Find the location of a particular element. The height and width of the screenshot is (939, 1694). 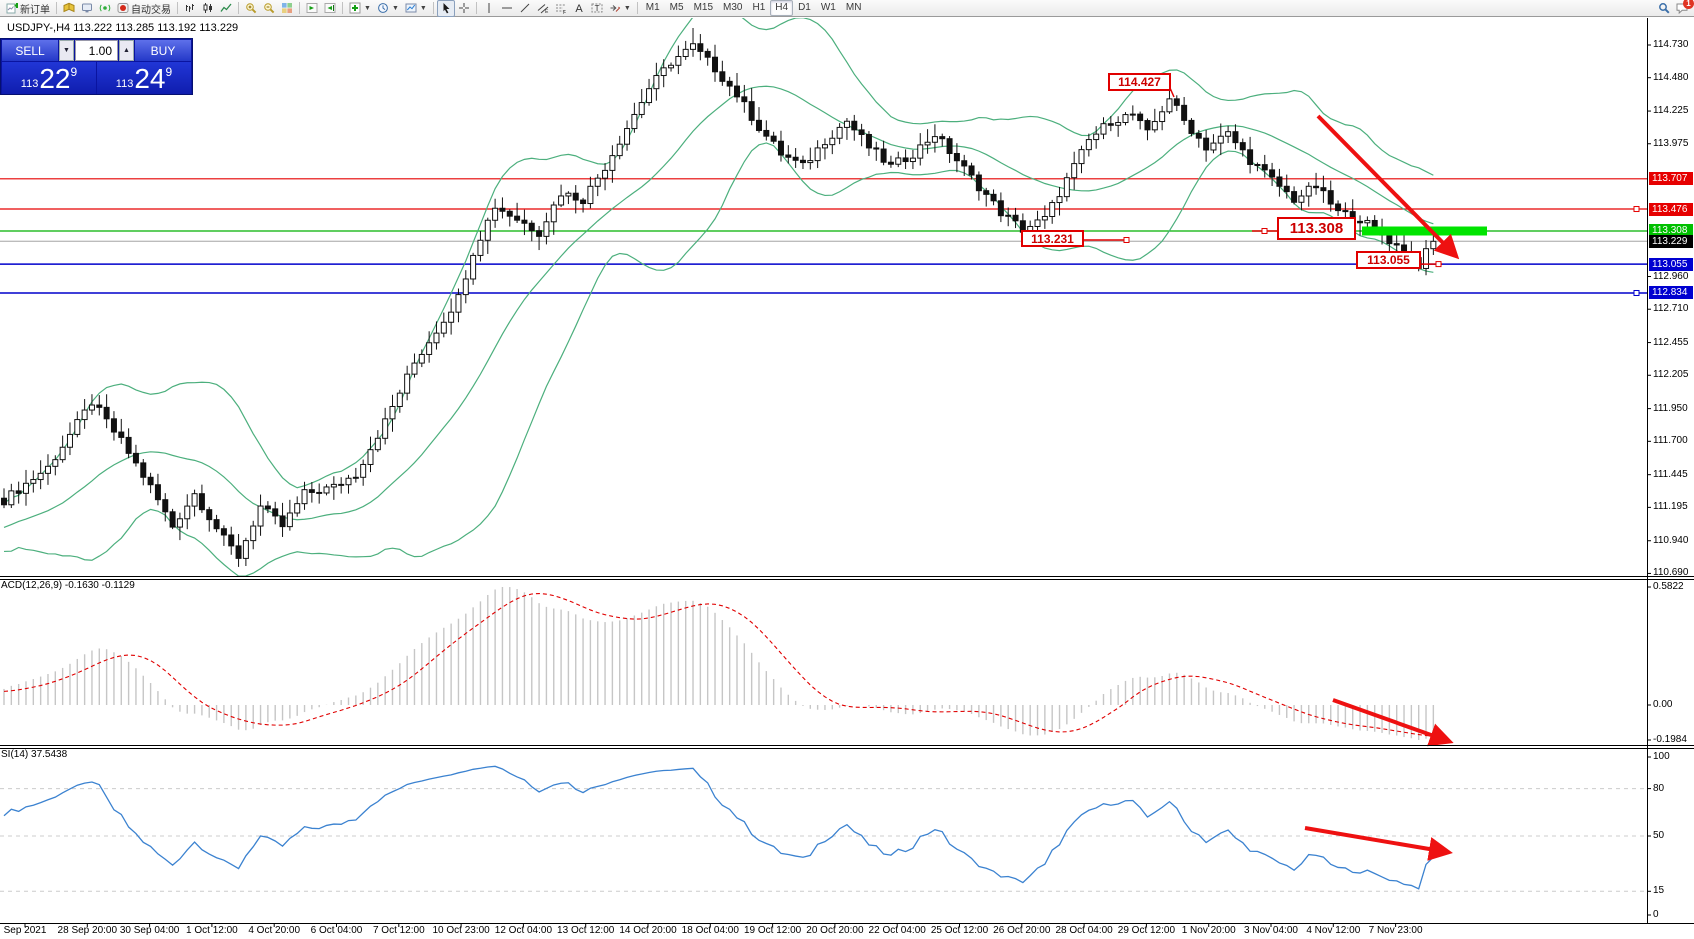

toolbar-hline-button is located at coordinates (507, 8).